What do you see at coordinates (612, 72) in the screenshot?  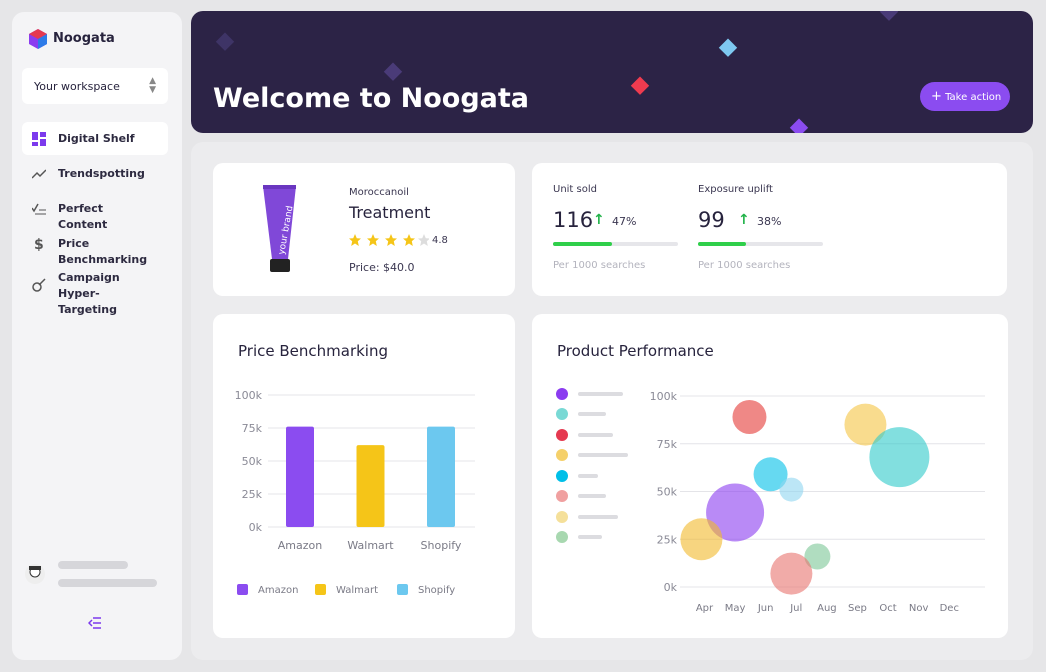 I see `header: Welcome to Noogata + Take action` at bounding box center [612, 72].